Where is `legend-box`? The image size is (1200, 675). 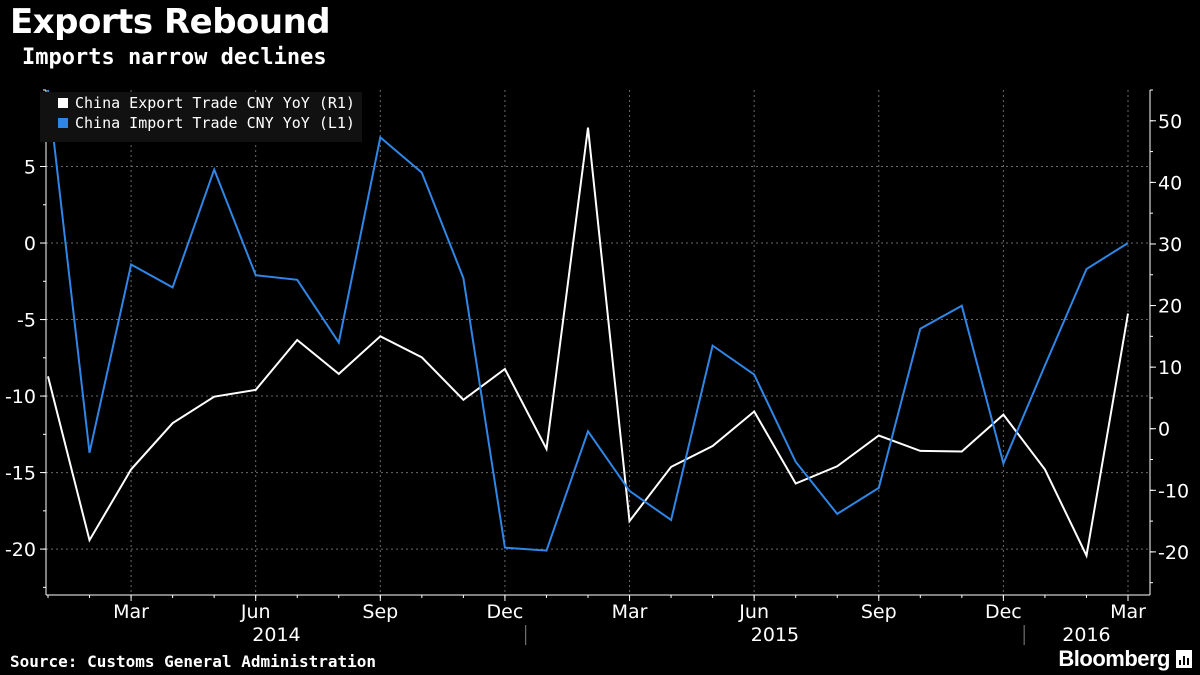
legend-box is located at coordinates (201, 117).